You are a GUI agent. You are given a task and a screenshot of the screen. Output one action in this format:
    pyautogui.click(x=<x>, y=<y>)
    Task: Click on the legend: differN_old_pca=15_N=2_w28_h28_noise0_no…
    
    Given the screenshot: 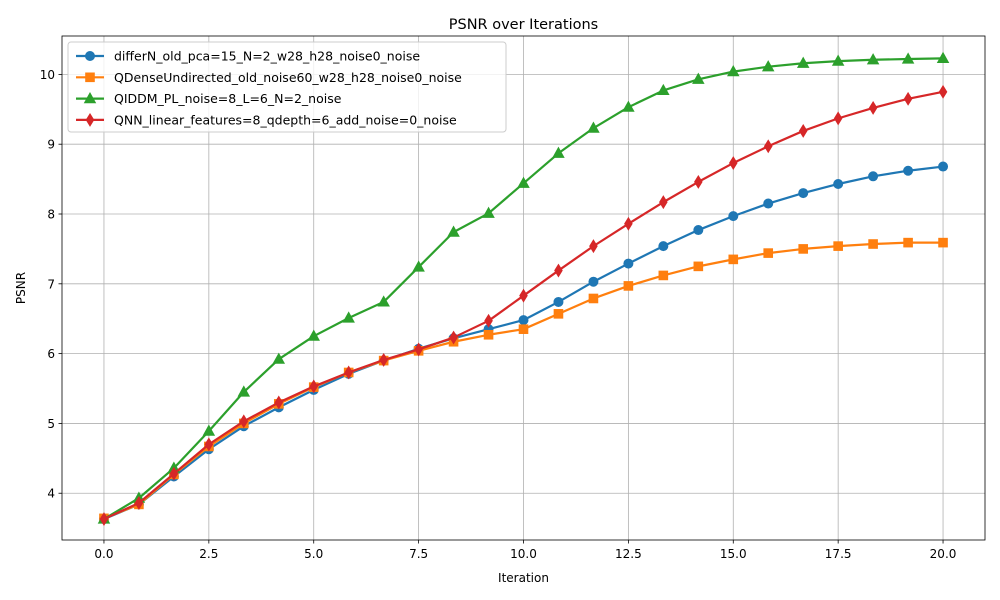 What is the action you would take?
    pyautogui.click(x=287, y=87)
    